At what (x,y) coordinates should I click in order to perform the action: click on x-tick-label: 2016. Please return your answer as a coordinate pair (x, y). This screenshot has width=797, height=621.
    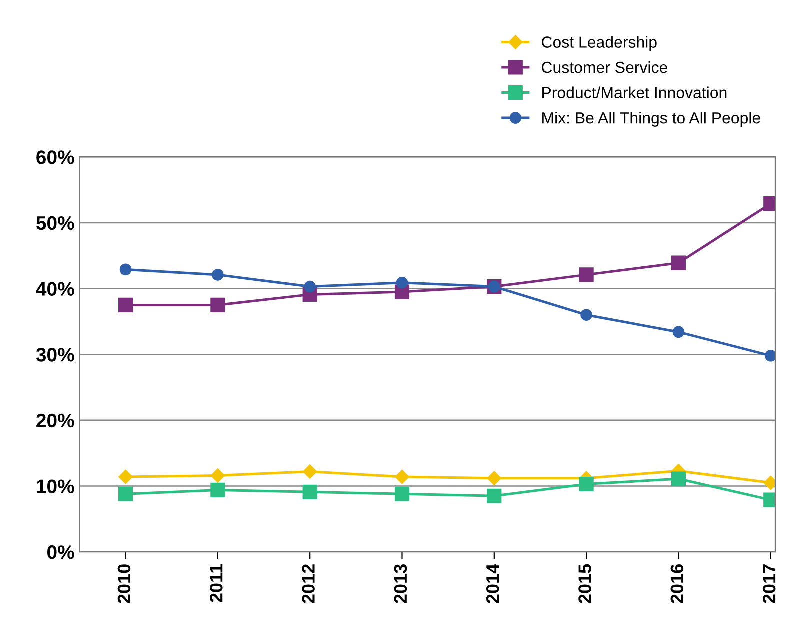
    Looking at the image, I should click on (677, 584).